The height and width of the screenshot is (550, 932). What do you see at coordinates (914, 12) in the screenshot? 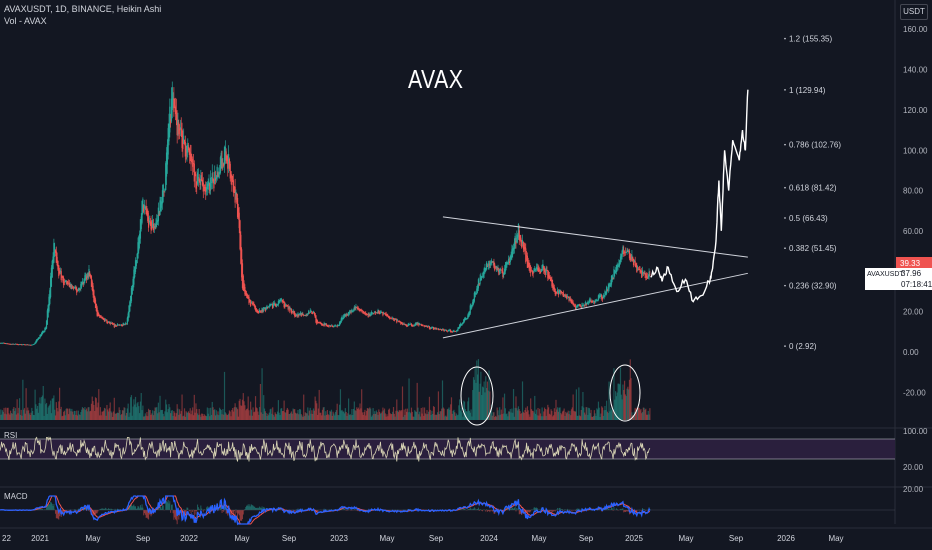
I see `currency-button: USDT` at bounding box center [914, 12].